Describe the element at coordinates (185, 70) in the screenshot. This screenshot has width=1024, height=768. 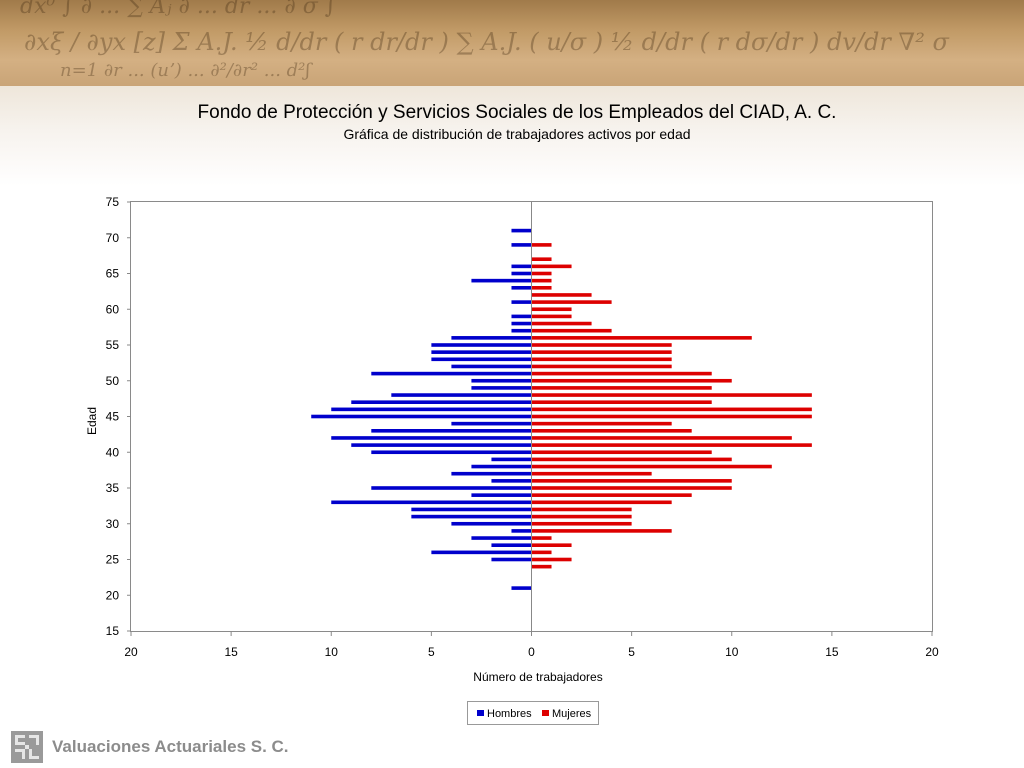
I see `banner-decoration: n=1 ∂r ... (uʼ) ... ∂²/∂r² ... d²ʃ` at that location.